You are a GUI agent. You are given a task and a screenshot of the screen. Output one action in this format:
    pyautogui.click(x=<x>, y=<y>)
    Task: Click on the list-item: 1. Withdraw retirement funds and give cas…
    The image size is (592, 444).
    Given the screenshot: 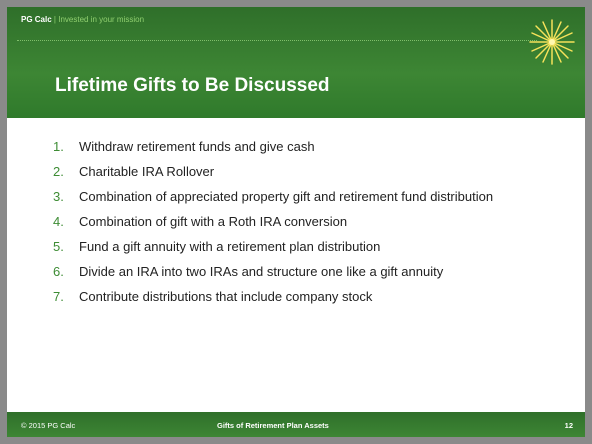 What is the action you would take?
    pyautogui.click(x=293, y=146)
    